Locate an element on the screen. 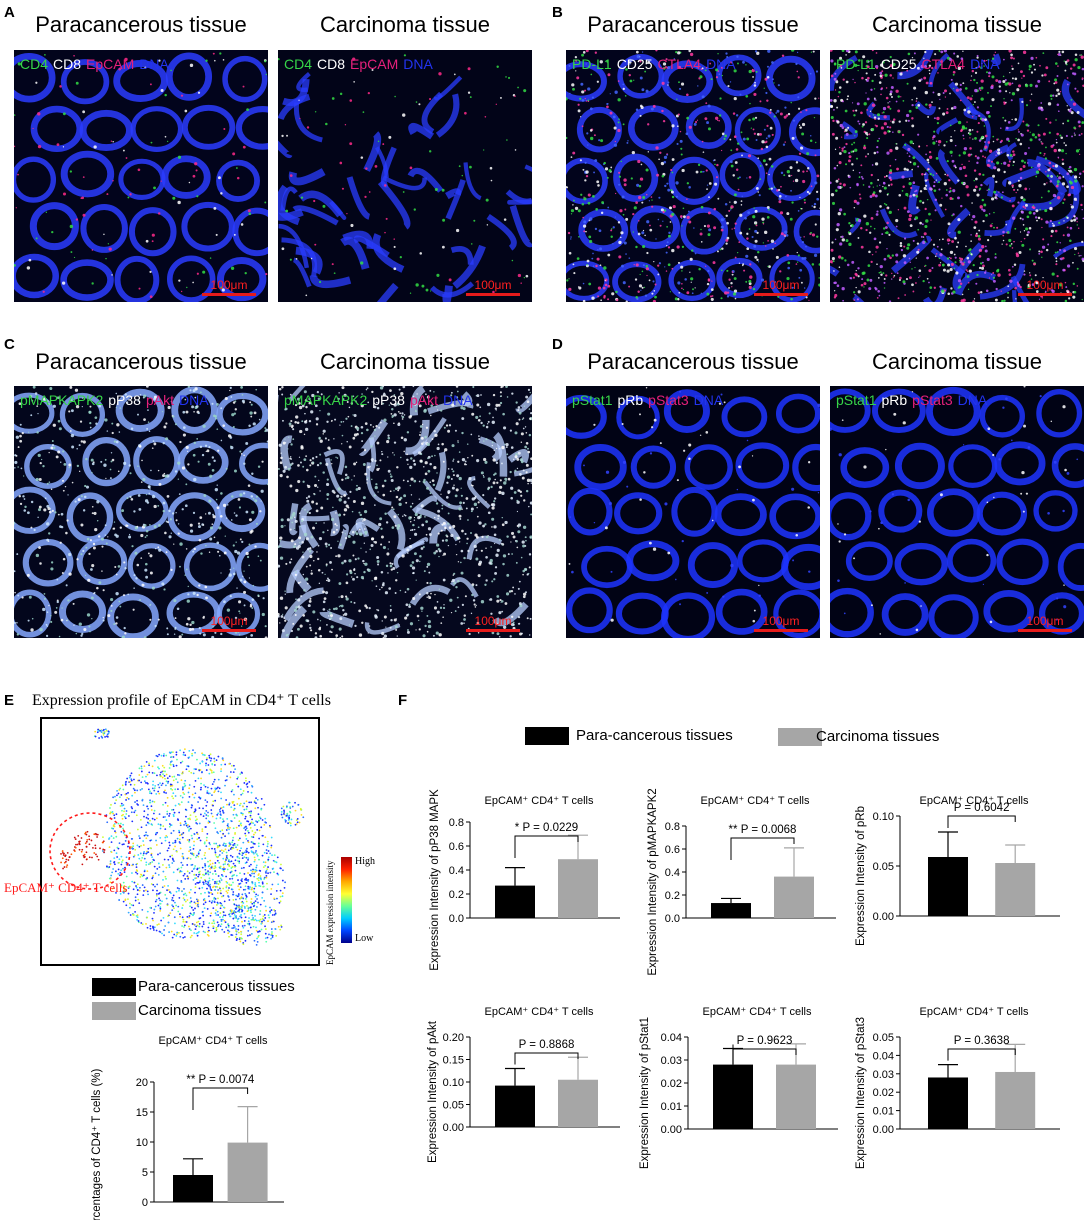 Image resolution: width=1084 pixels, height=1225 pixels. panel-label-b: B is located at coordinates (557, 12).